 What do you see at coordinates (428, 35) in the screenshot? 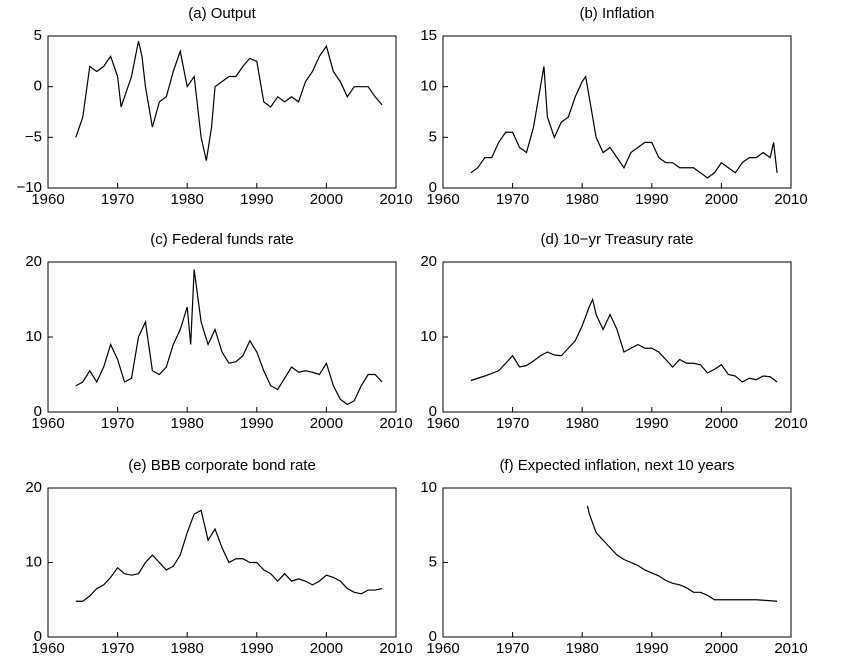
I see `y-tick-label: 15` at bounding box center [428, 35].